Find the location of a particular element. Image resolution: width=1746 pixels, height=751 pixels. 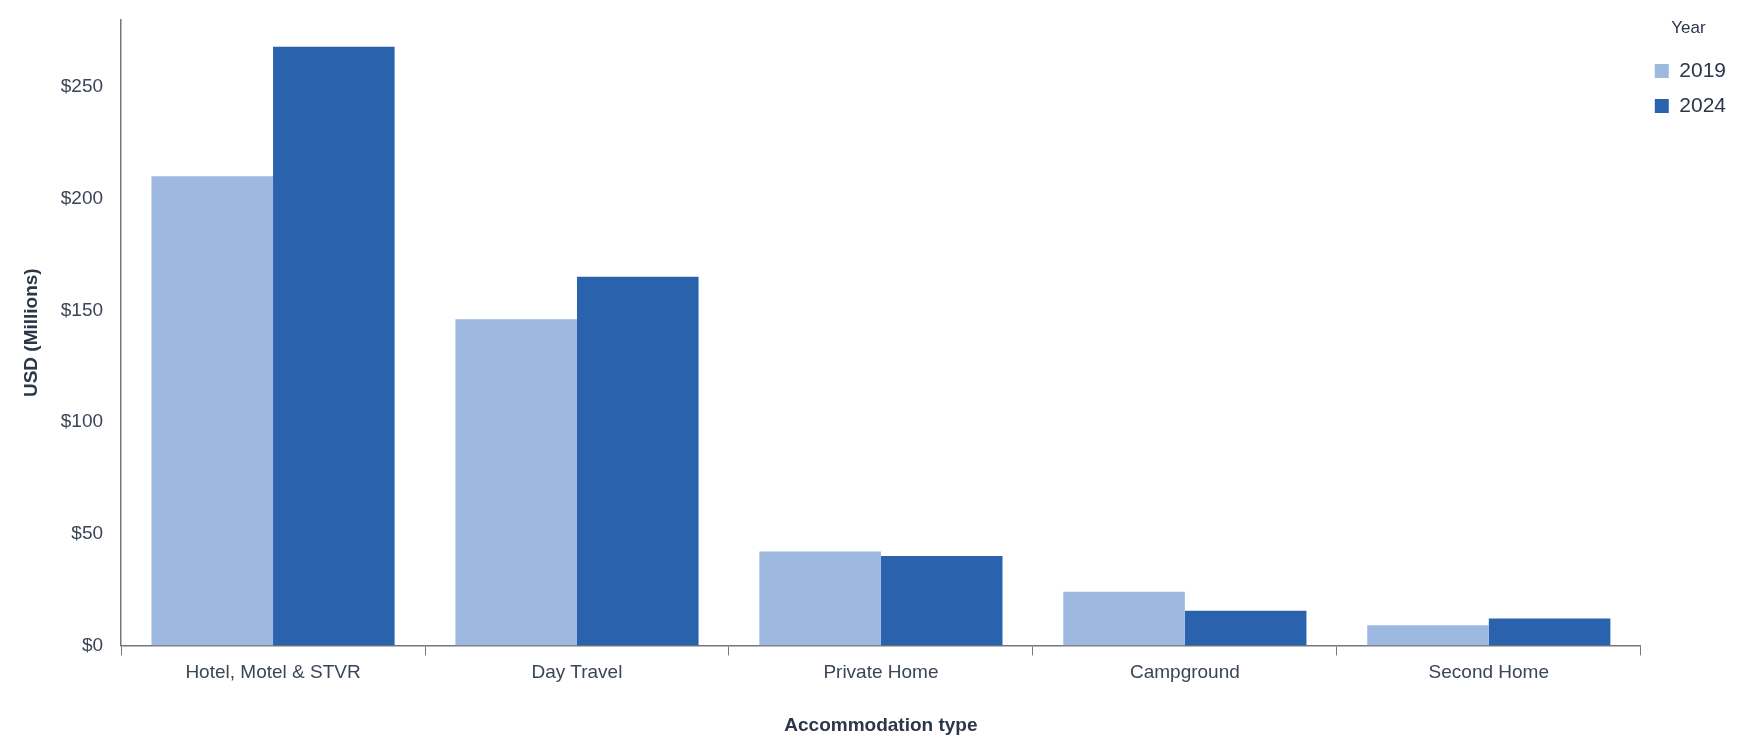

x-axis-title: Accommodation type is located at coordinates (881, 724).